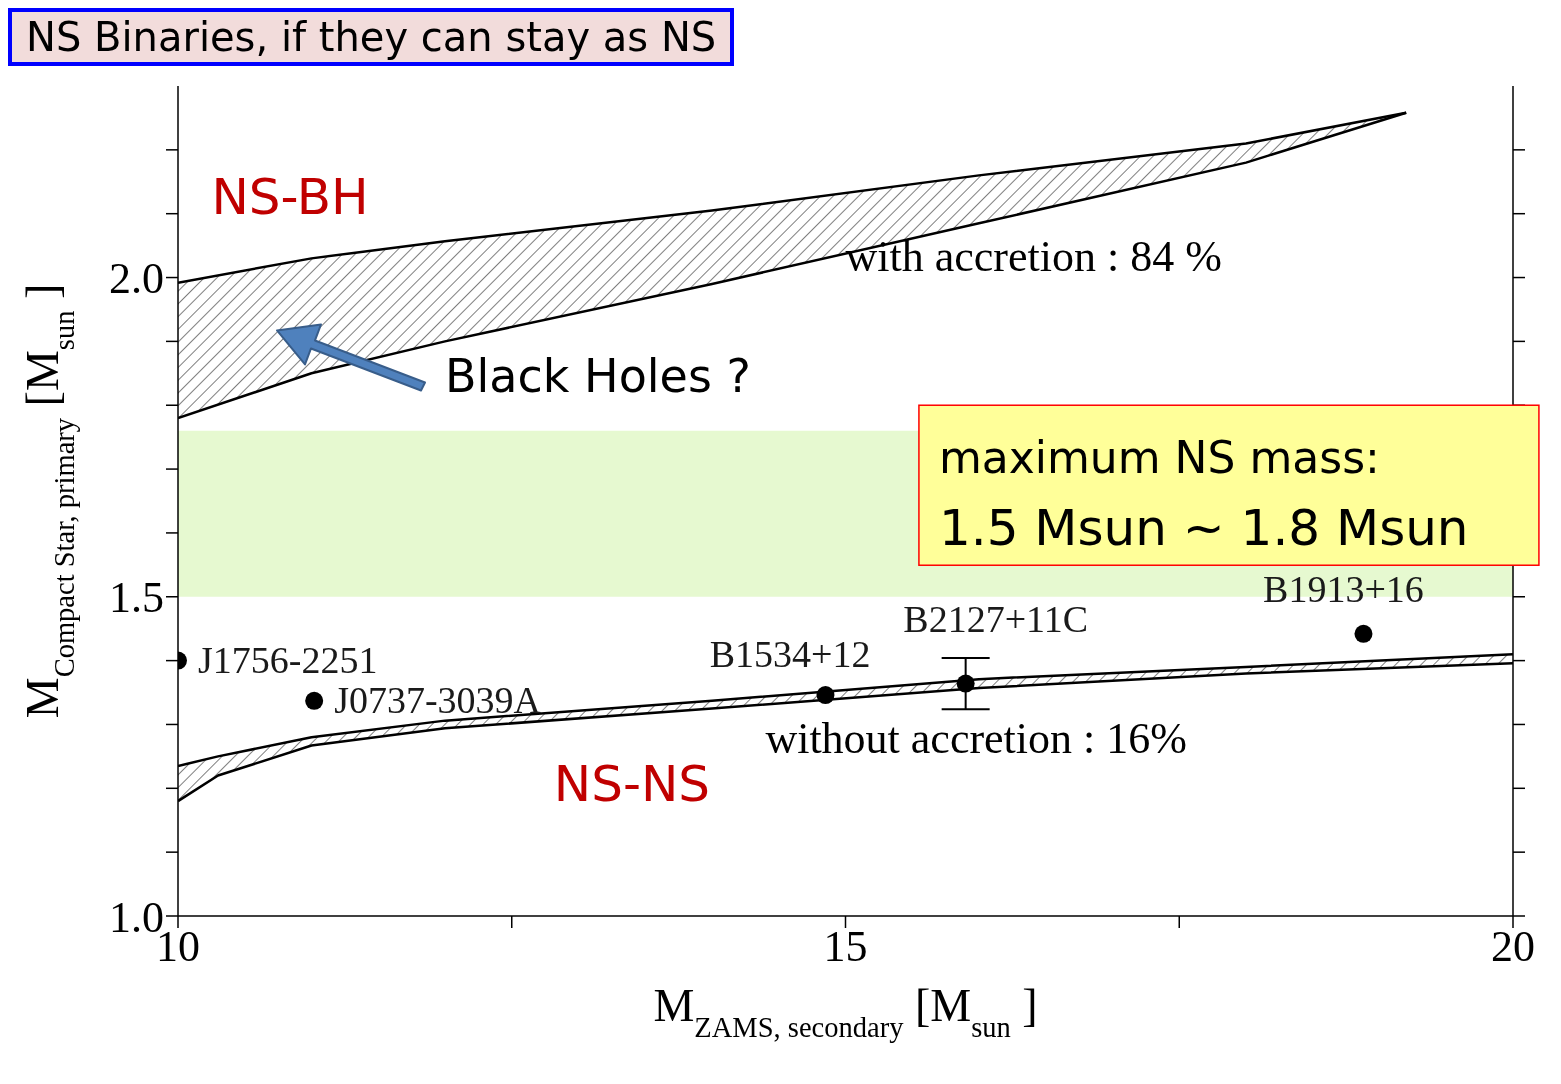 This screenshot has width=1561, height=1084. I want to click on annotation: maximum NS mass: 1.5 Msun ~ 1.8 Msun, so click(1203, 495).